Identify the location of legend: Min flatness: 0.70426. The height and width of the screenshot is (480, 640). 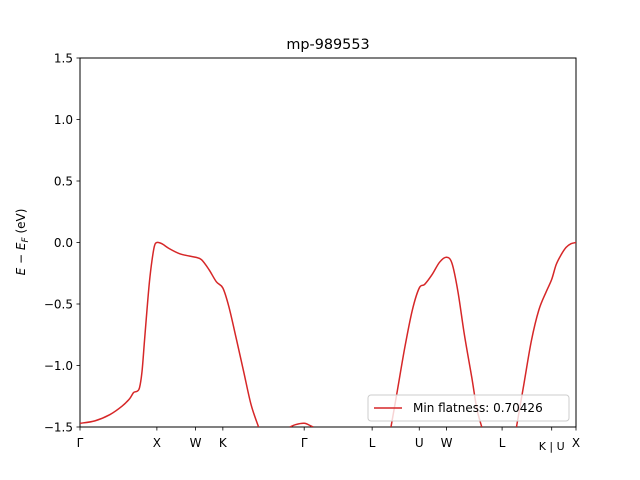
(468, 408).